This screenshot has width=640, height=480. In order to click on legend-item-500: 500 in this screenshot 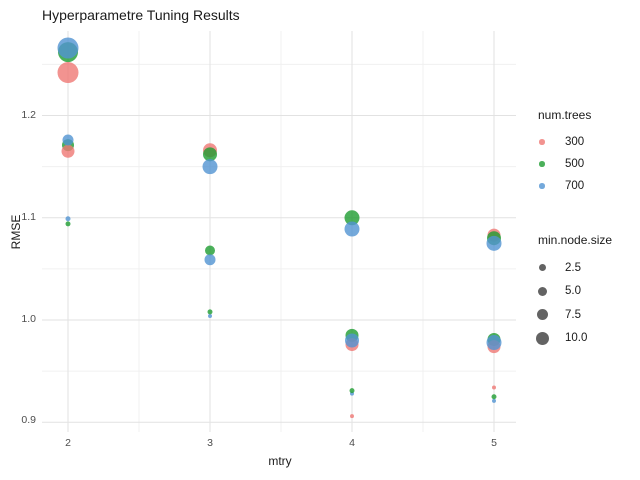, I will do `click(583, 164)`.